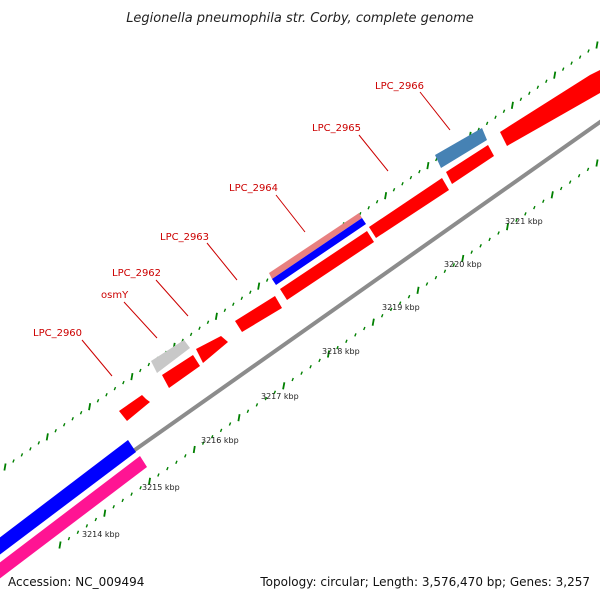 This screenshot has height=600, width=600. Describe the element at coordinates (399, 86) in the screenshot. I see `gene-label-LPC_2966: LPC_2966` at that location.